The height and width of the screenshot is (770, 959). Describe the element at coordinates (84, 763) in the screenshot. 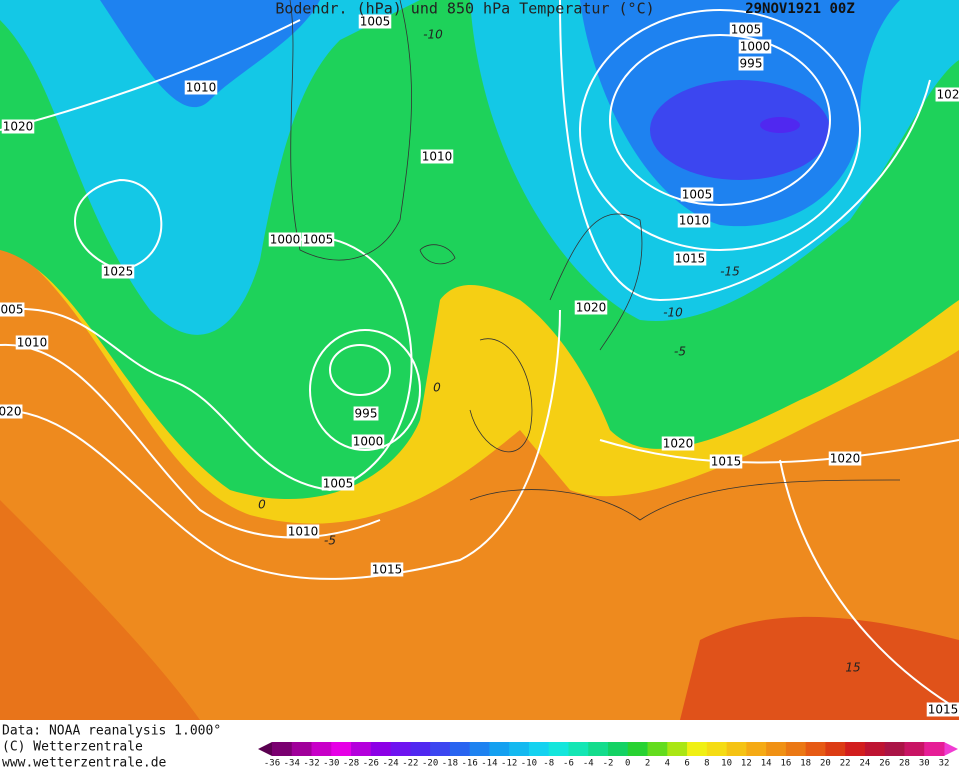

I see `footer-url: www.wetterzentrale.de` at that location.